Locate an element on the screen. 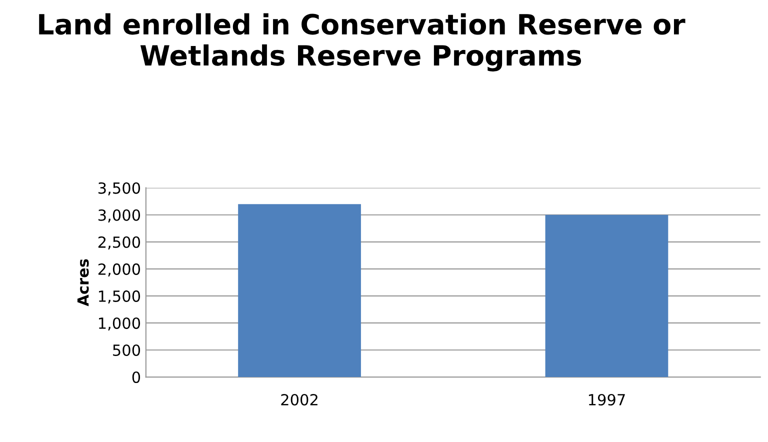  y-tick-label: 0 is located at coordinates (136, 377).